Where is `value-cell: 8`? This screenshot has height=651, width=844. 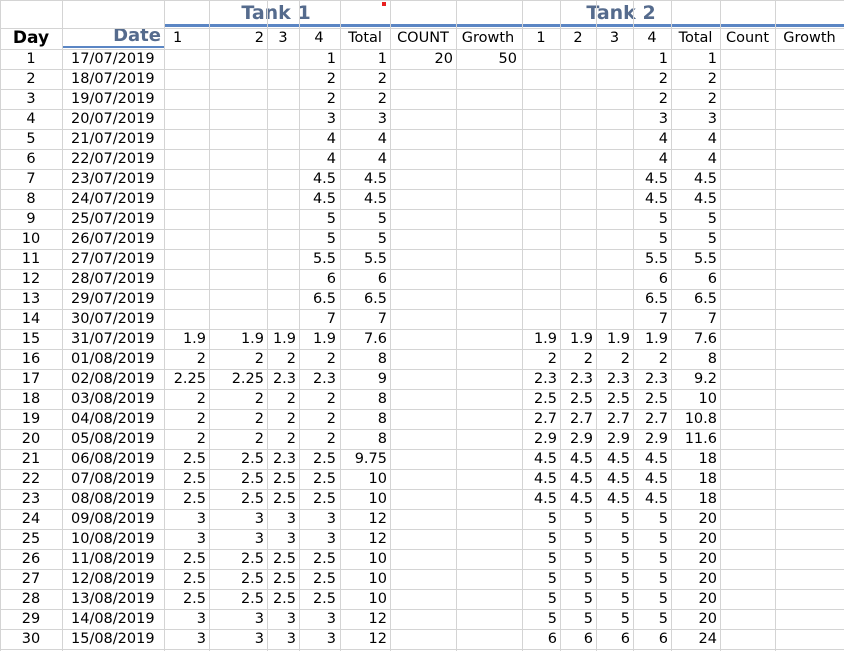 value-cell: 8 is located at coordinates (382, 419).